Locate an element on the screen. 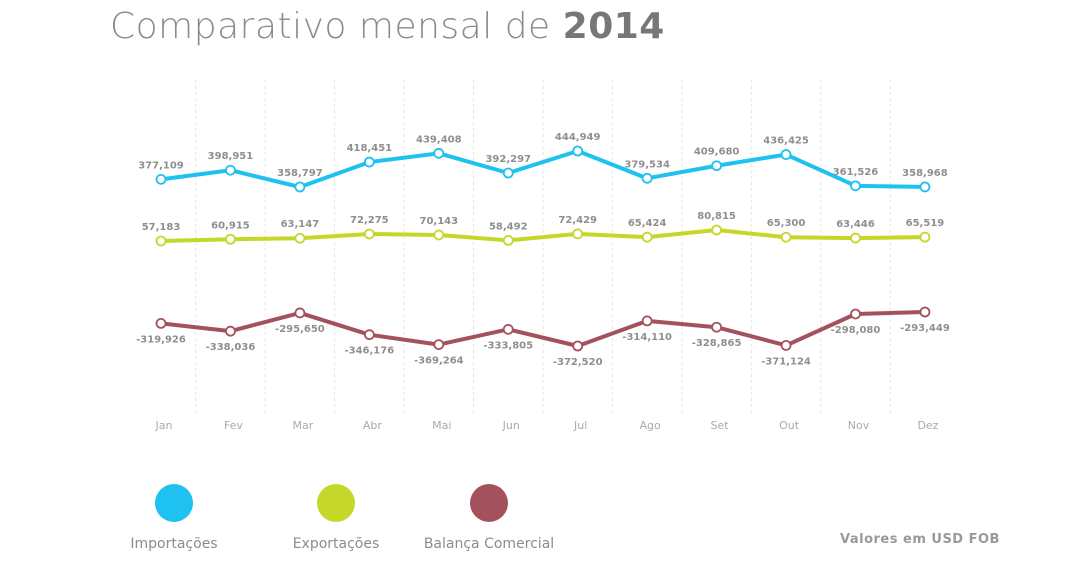 The image size is (1092, 569). data-label: 379,534 is located at coordinates (647, 164).